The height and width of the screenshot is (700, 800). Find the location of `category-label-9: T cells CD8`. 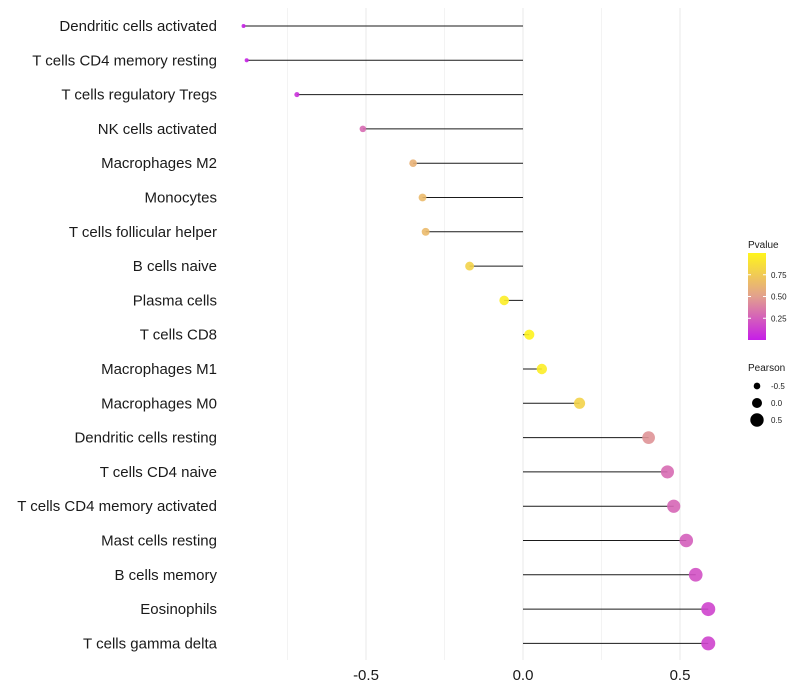

category-label-9: T cells CD8 is located at coordinates (178, 335).